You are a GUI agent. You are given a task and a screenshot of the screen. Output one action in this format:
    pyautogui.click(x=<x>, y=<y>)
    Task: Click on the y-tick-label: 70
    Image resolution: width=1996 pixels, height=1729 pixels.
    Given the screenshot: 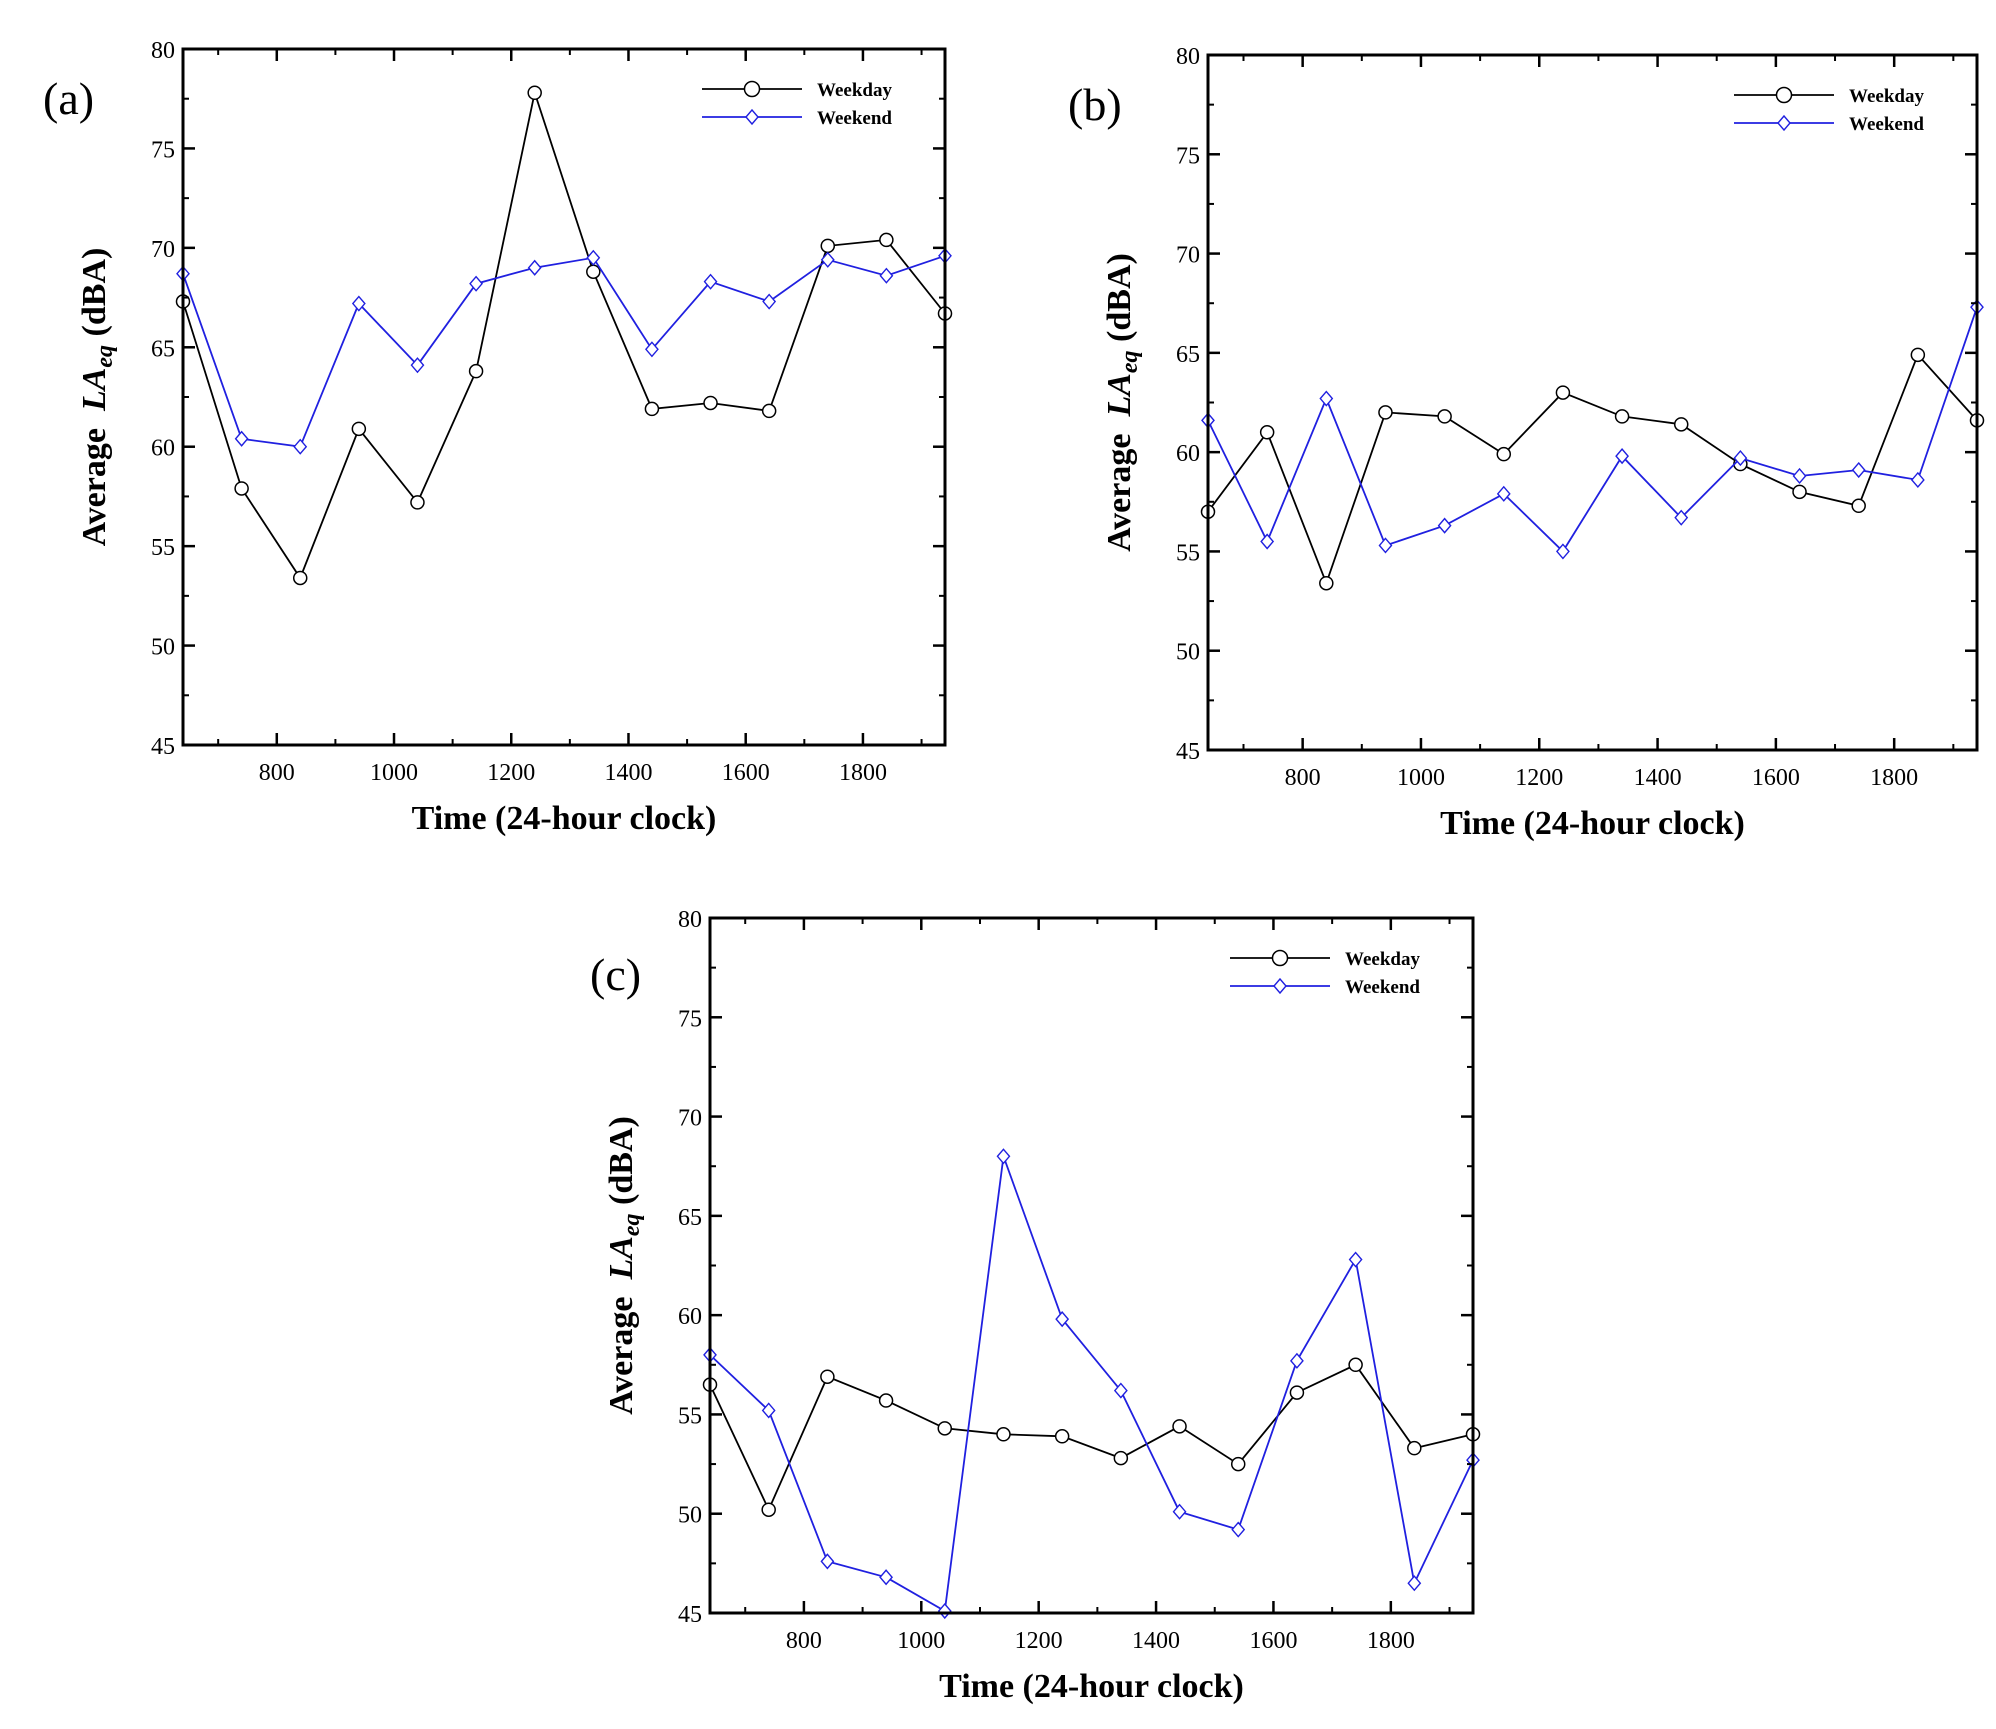 What is the action you would take?
    pyautogui.click(x=163, y=250)
    